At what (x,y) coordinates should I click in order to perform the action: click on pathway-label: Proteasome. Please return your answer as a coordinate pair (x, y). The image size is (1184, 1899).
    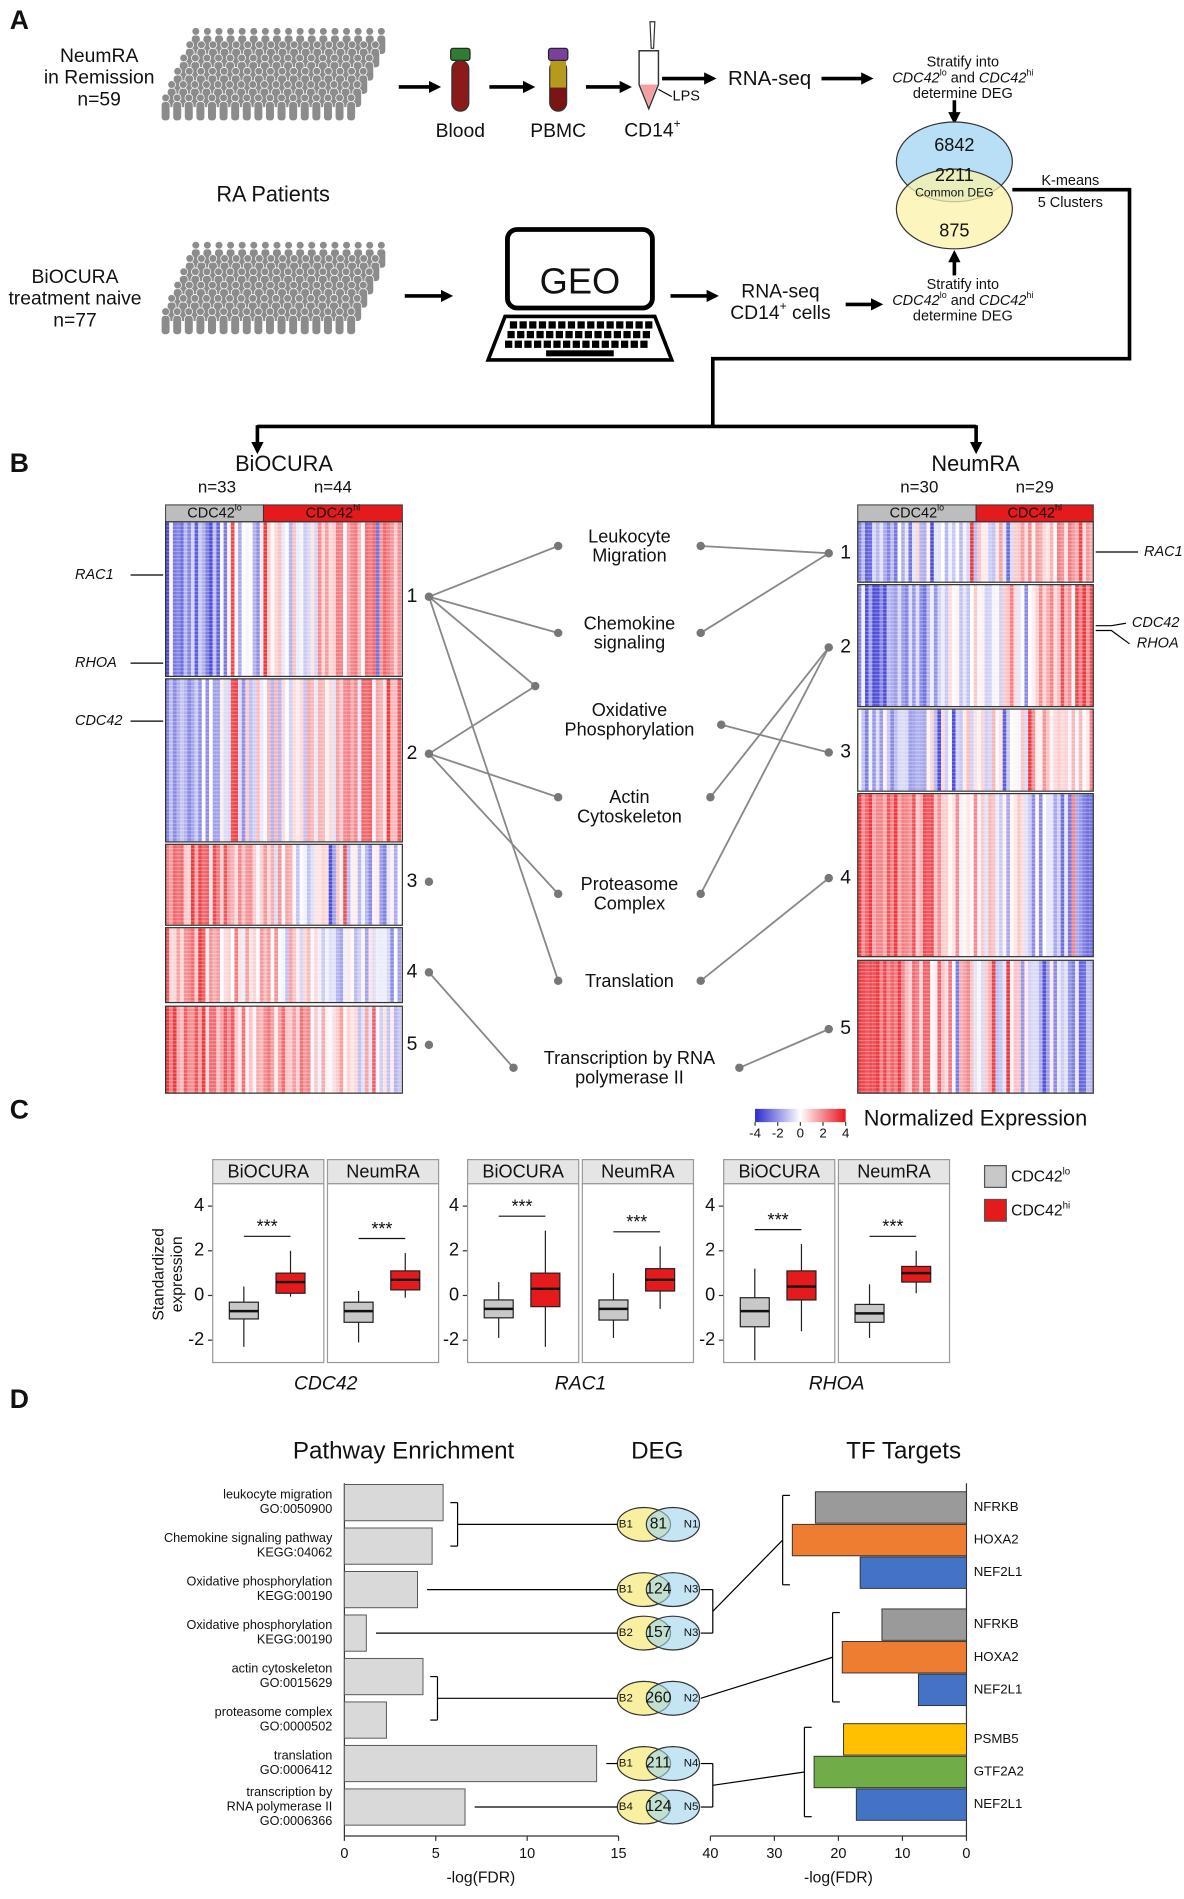
    Looking at the image, I should click on (630, 884).